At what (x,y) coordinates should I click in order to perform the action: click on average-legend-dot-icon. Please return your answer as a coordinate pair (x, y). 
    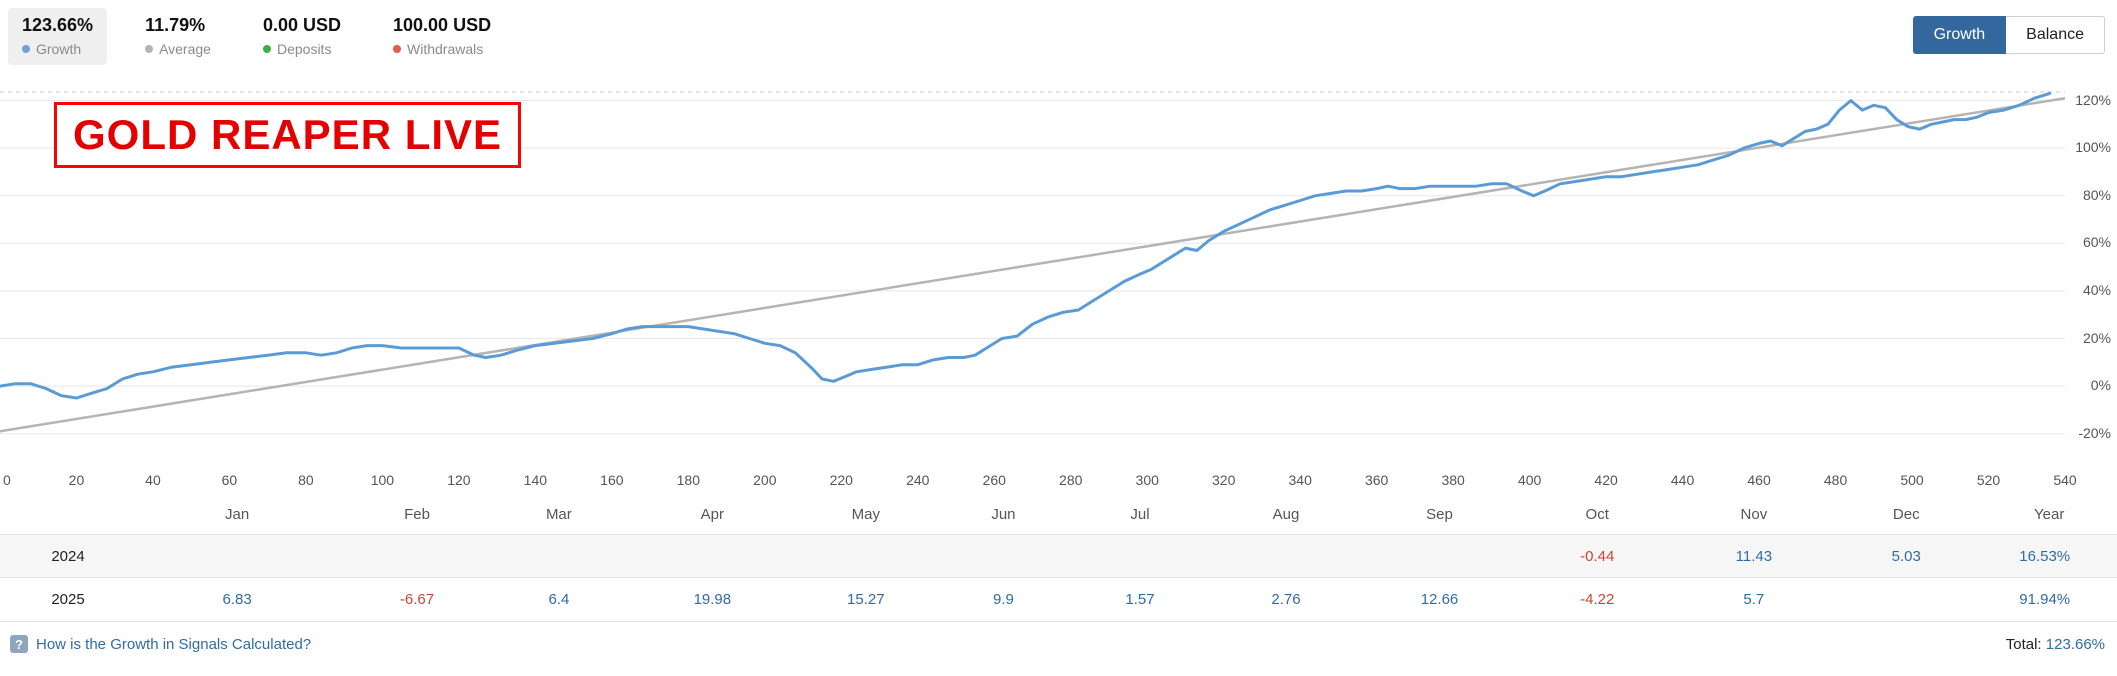
    Looking at the image, I should click on (149, 49).